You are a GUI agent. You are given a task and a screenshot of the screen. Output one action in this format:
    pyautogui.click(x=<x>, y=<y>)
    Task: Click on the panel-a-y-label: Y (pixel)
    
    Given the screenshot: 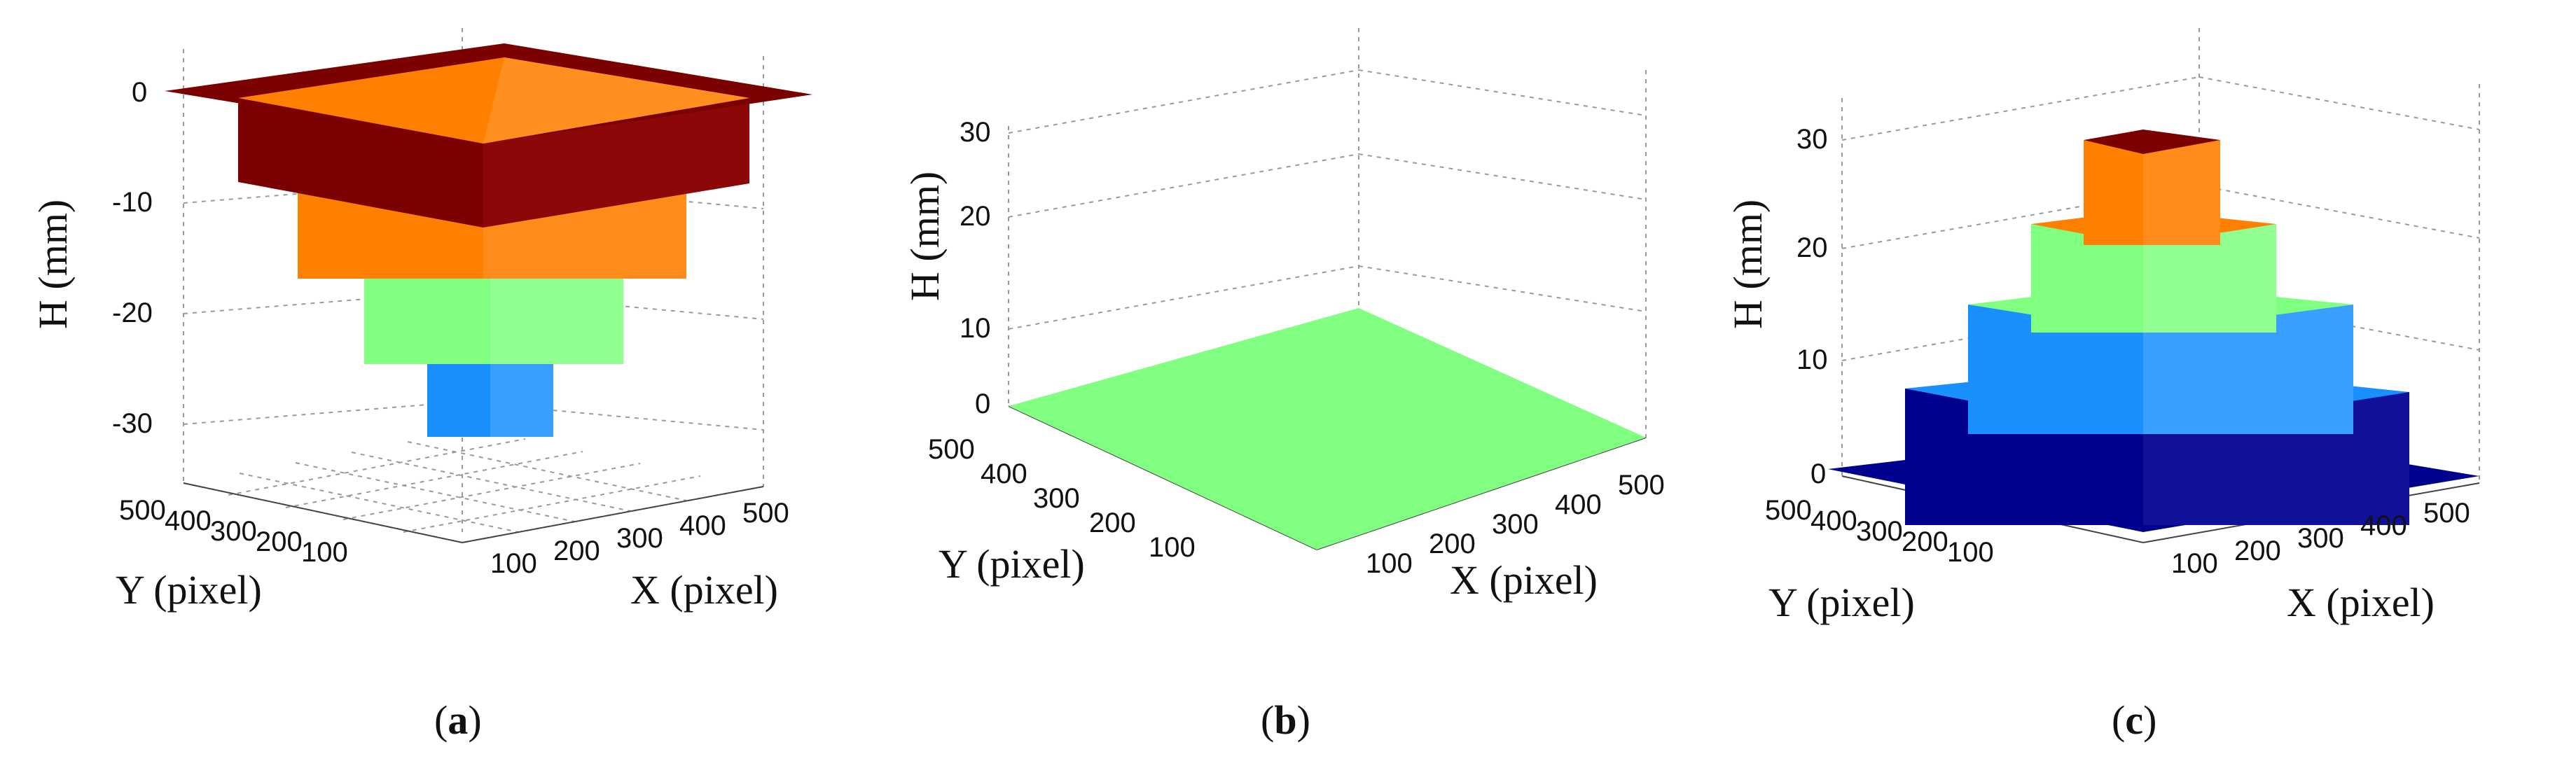 What is the action you would take?
    pyautogui.click(x=189, y=590)
    